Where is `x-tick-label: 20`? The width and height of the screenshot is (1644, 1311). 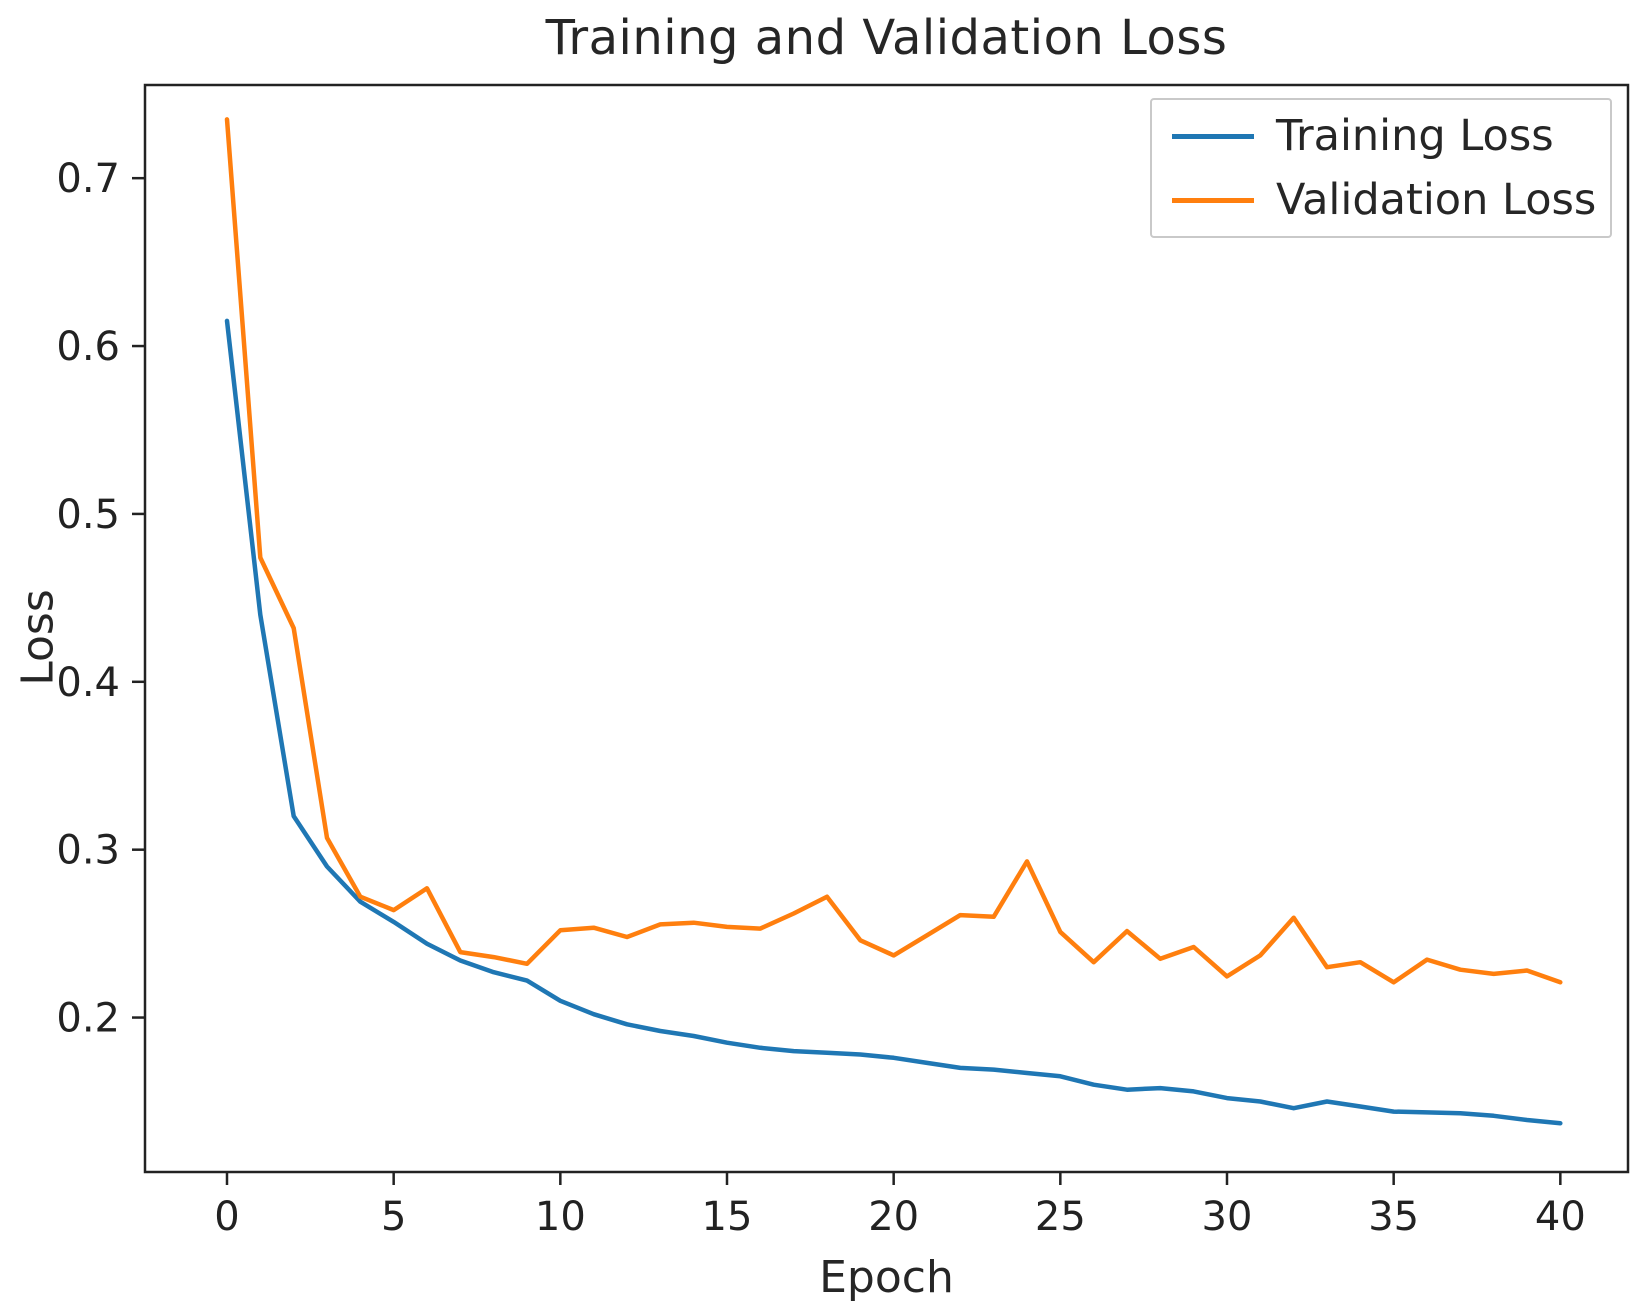
x-tick-label: 20 is located at coordinates (893, 1217).